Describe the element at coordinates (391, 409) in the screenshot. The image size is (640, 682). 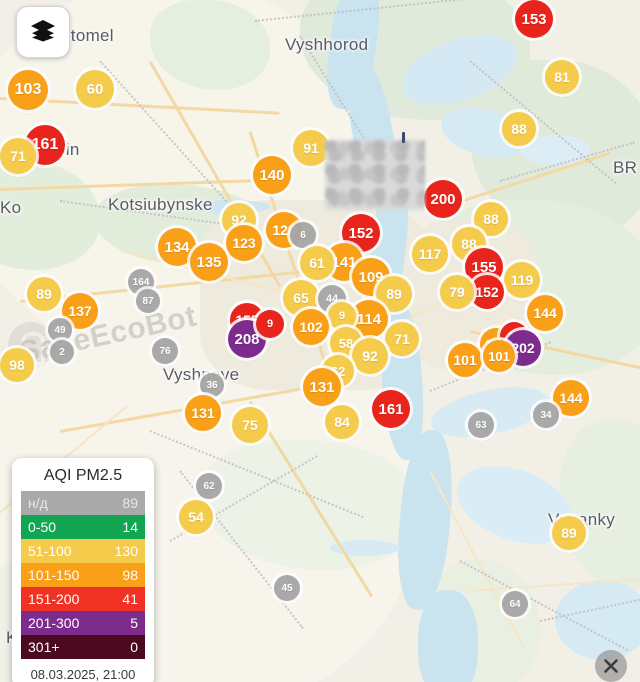
I see `aqi-marker: 161` at that location.